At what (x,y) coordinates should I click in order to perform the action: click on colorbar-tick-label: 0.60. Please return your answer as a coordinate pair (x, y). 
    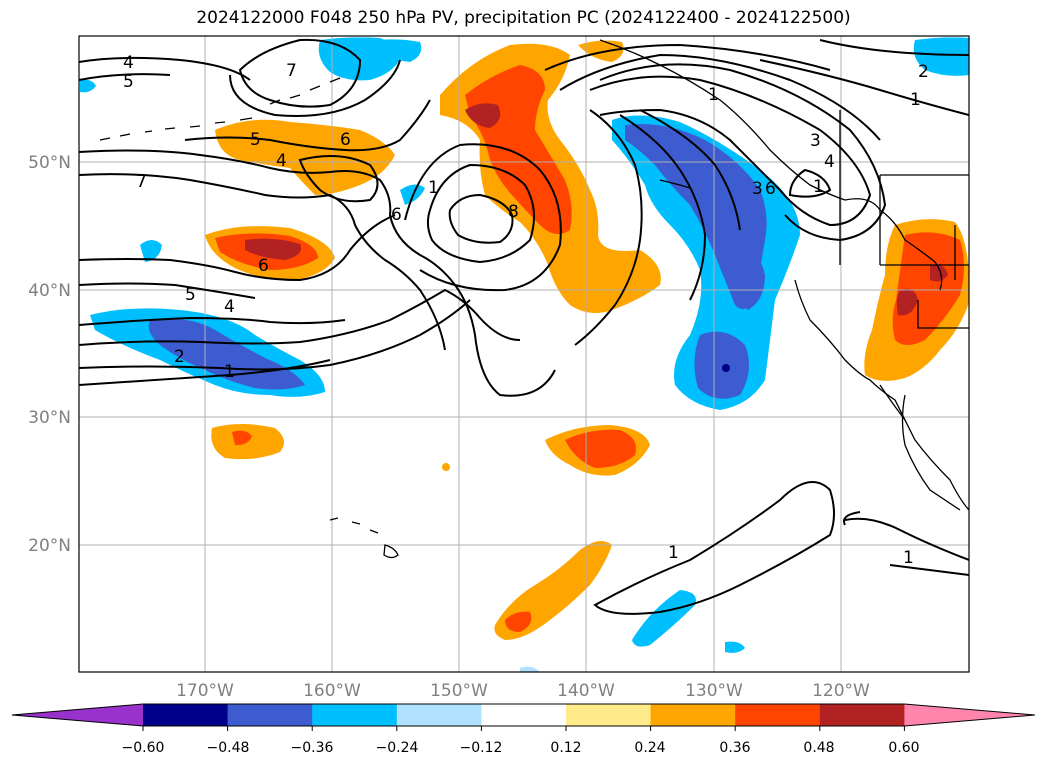
    Looking at the image, I should click on (903, 748).